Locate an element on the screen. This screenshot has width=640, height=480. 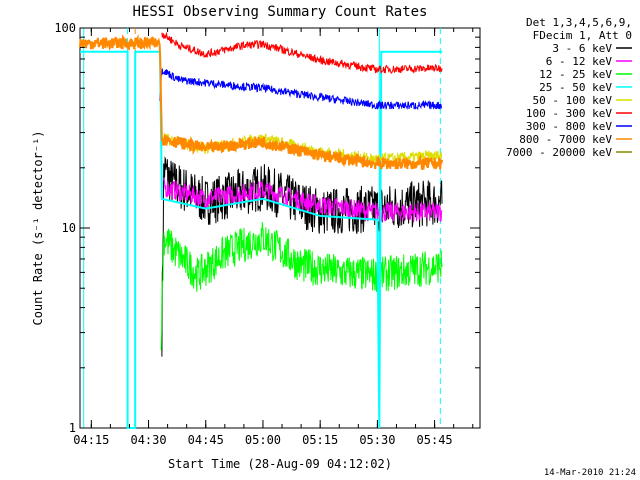
x-tick-label: 04:30 is located at coordinates (148, 440).